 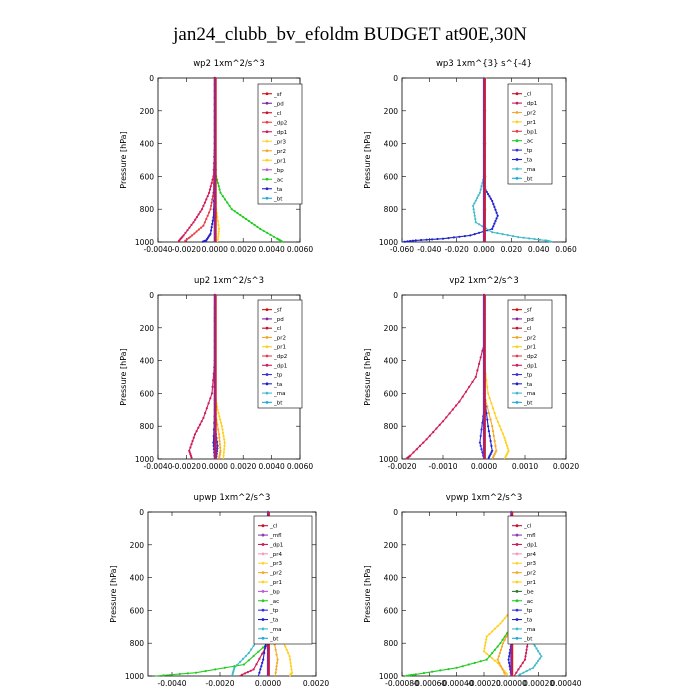 I want to click on legend-label-ma: _ma, so click(x=529, y=394).